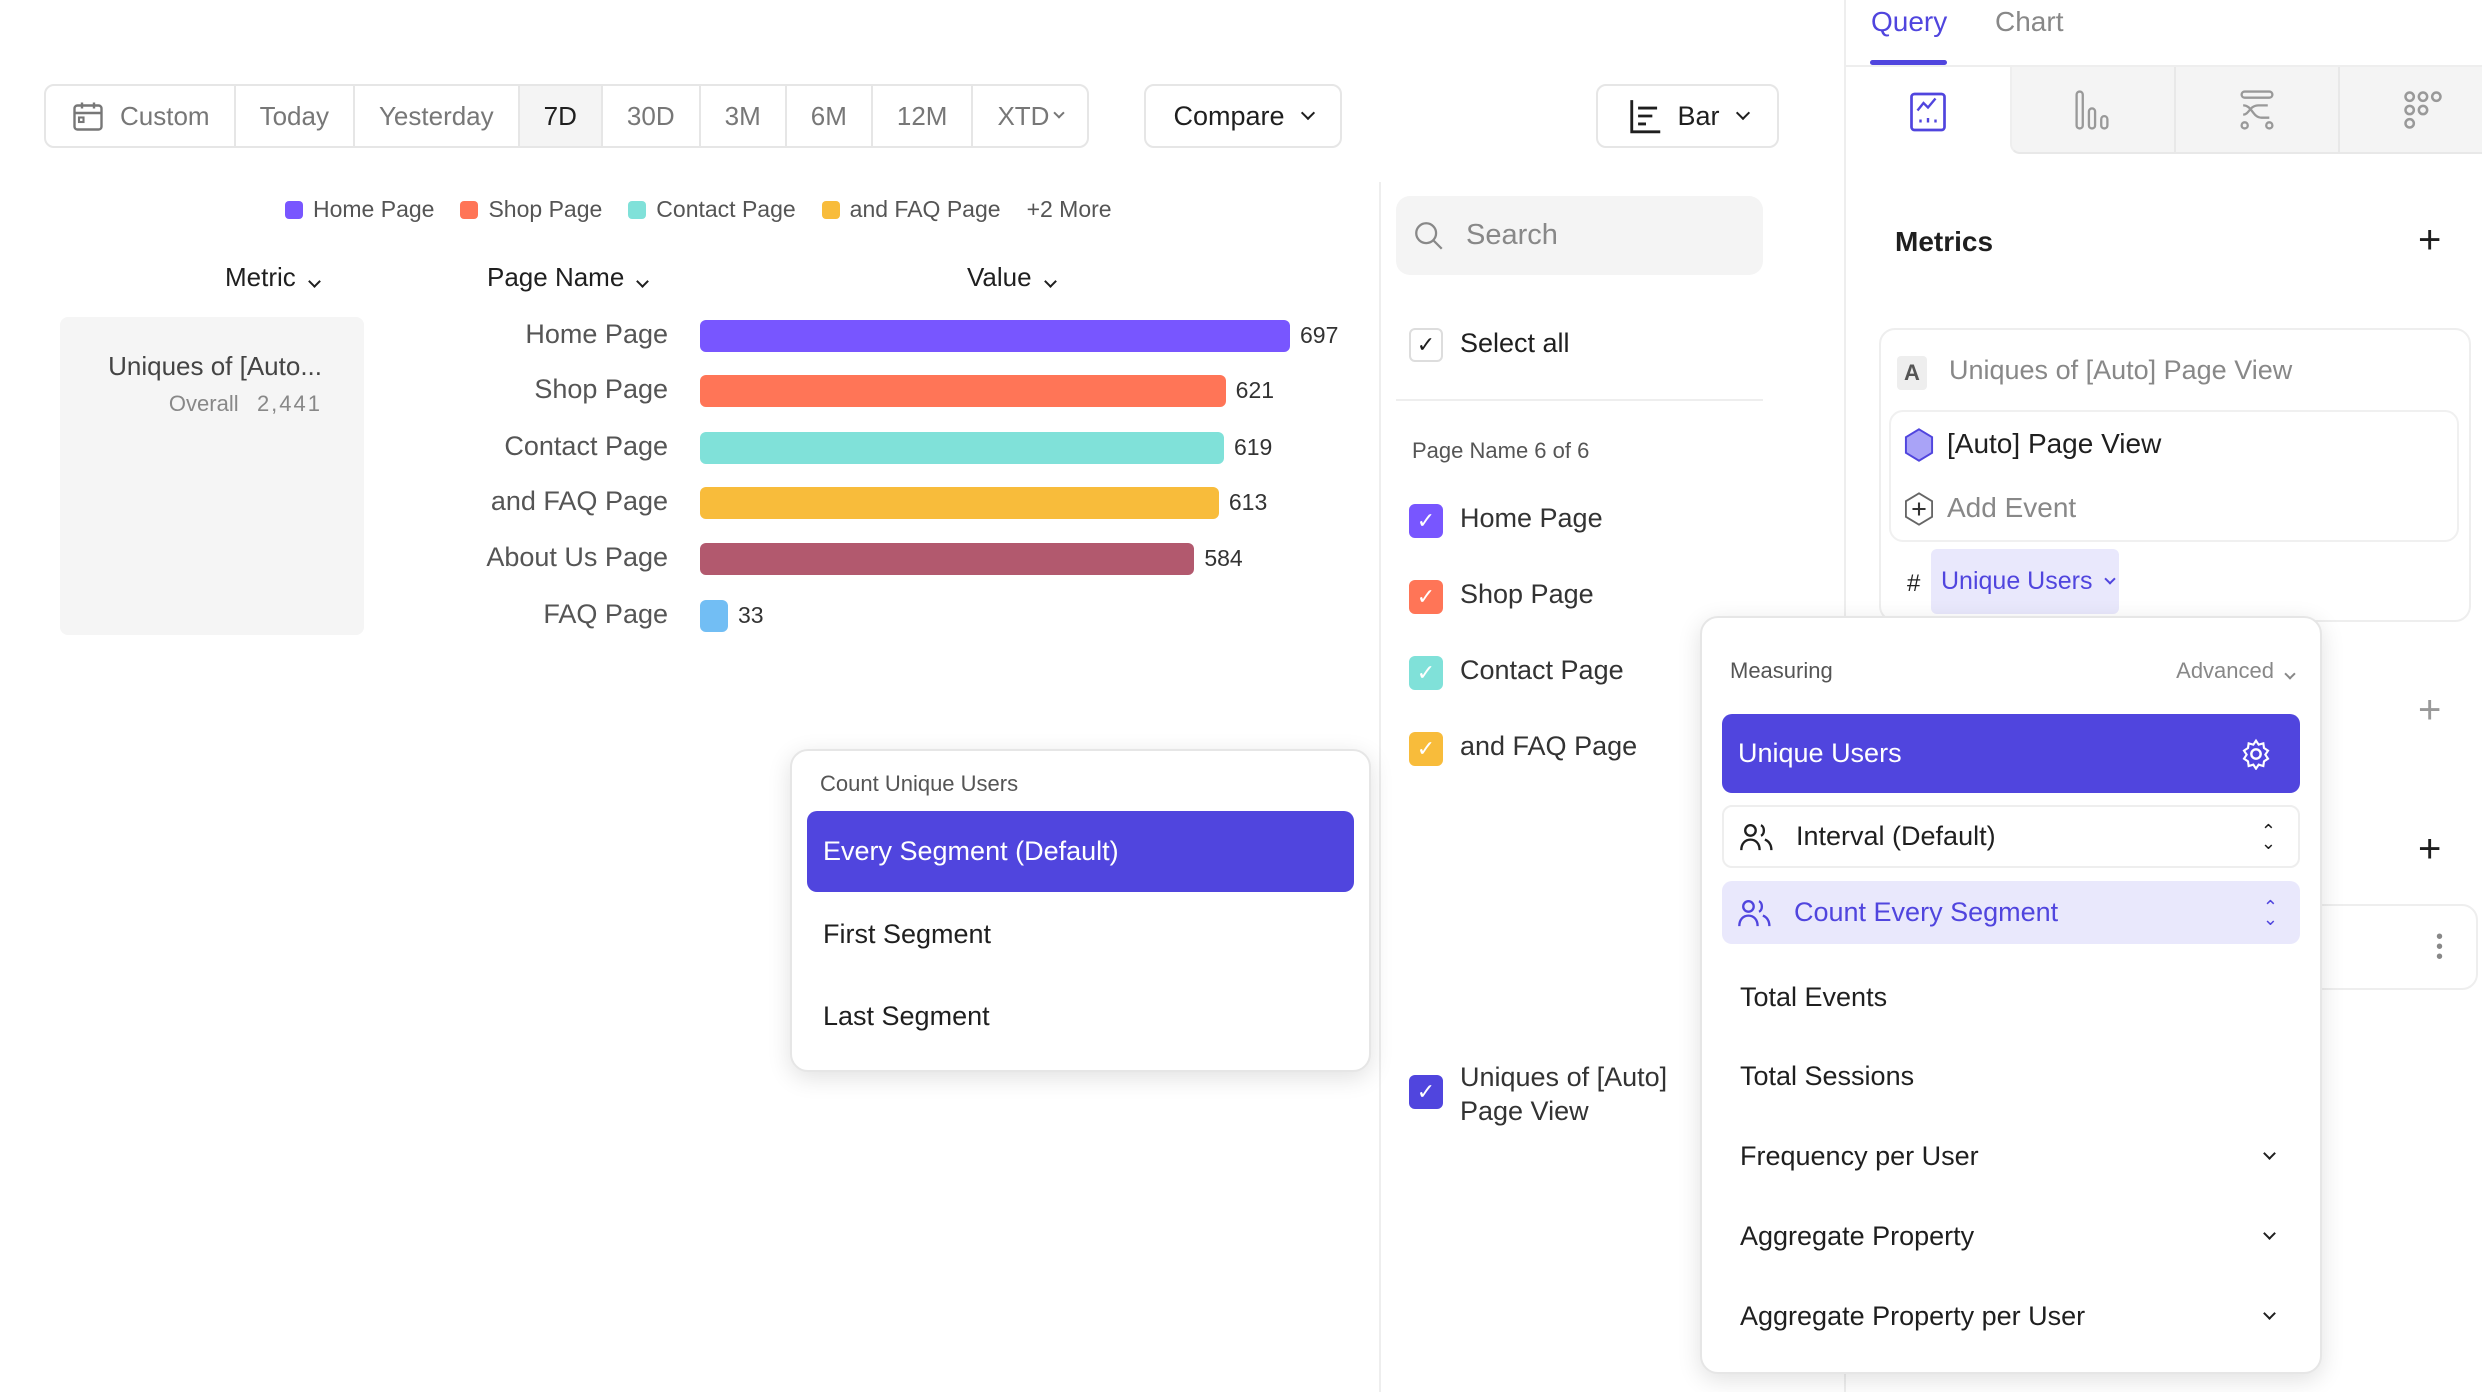  What do you see at coordinates (923, 116) in the screenshot?
I see `date-12m-button: 12M` at bounding box center [923, 116].